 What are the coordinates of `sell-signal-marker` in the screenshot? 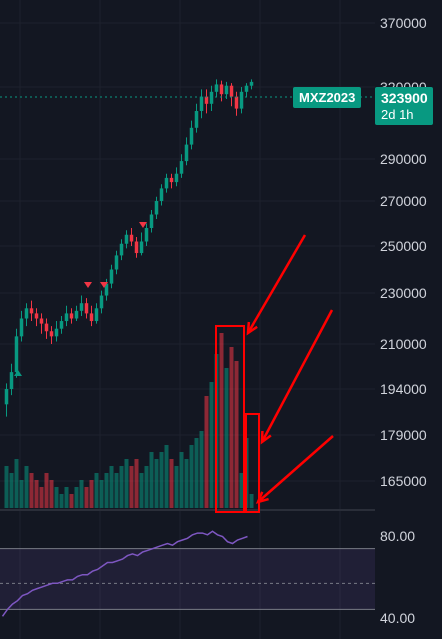 It's located at (88, 285).